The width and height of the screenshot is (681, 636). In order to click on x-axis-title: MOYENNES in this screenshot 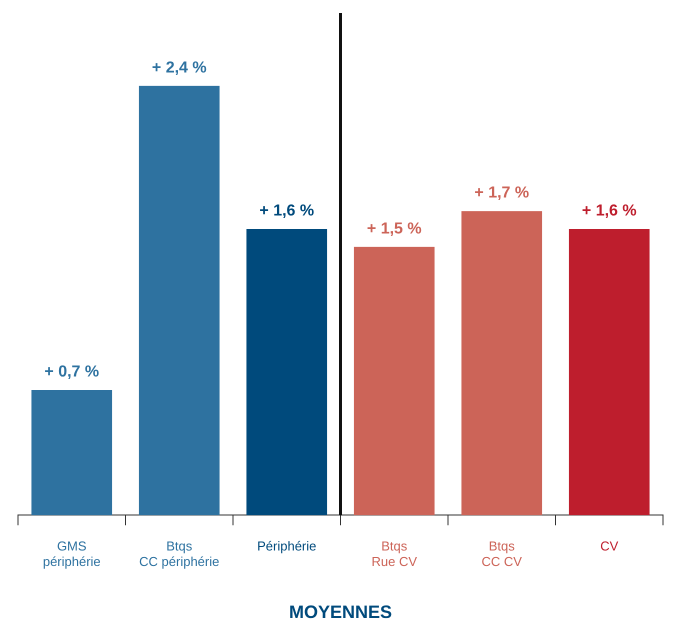, I will do `click(340, 612)`.